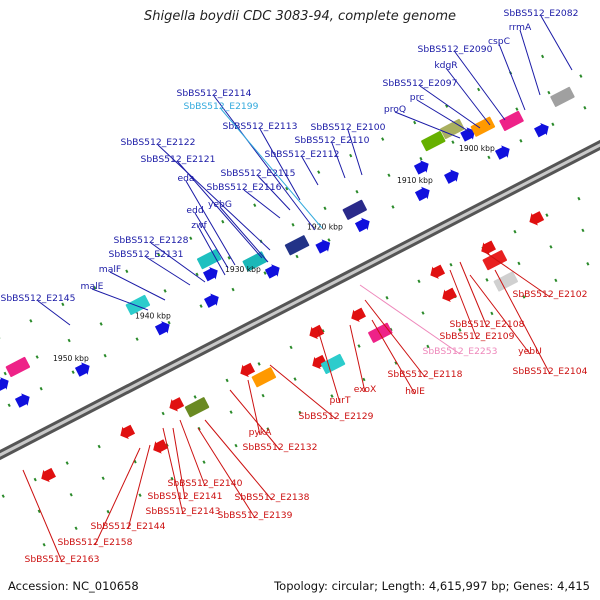 The width and height of the screenshot is (600, 600). Describe the element at coordinates (71, 358) in the screenshot. I see `kbp-tick-label: 1950 kbp` at that location.